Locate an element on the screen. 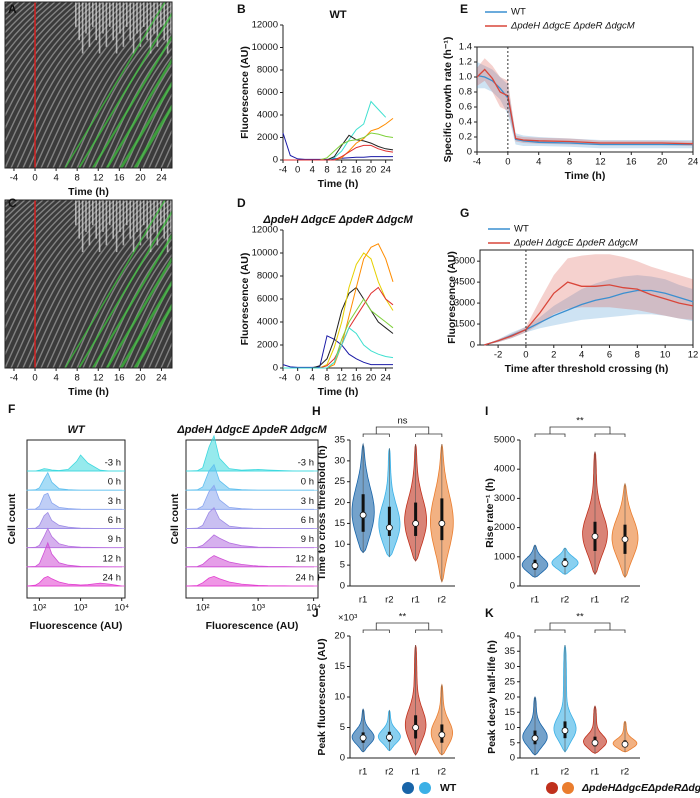 The image size is (700, 798). y-tick-label: 20 is located at coordinates (339, 502).